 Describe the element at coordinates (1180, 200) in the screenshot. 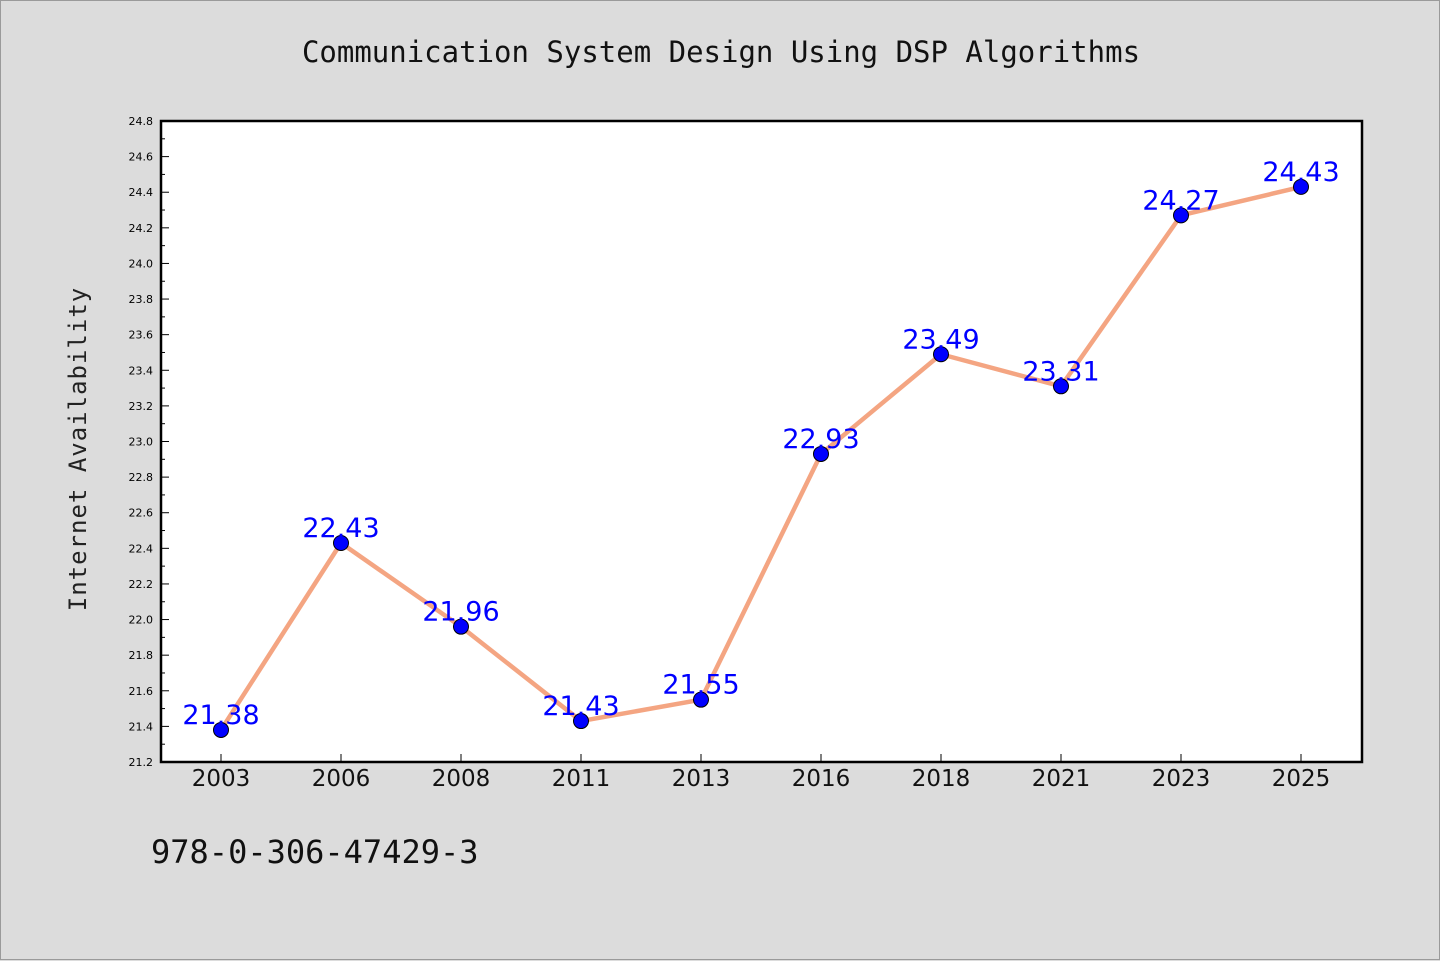

I see `data-label: 24.27` at that location.